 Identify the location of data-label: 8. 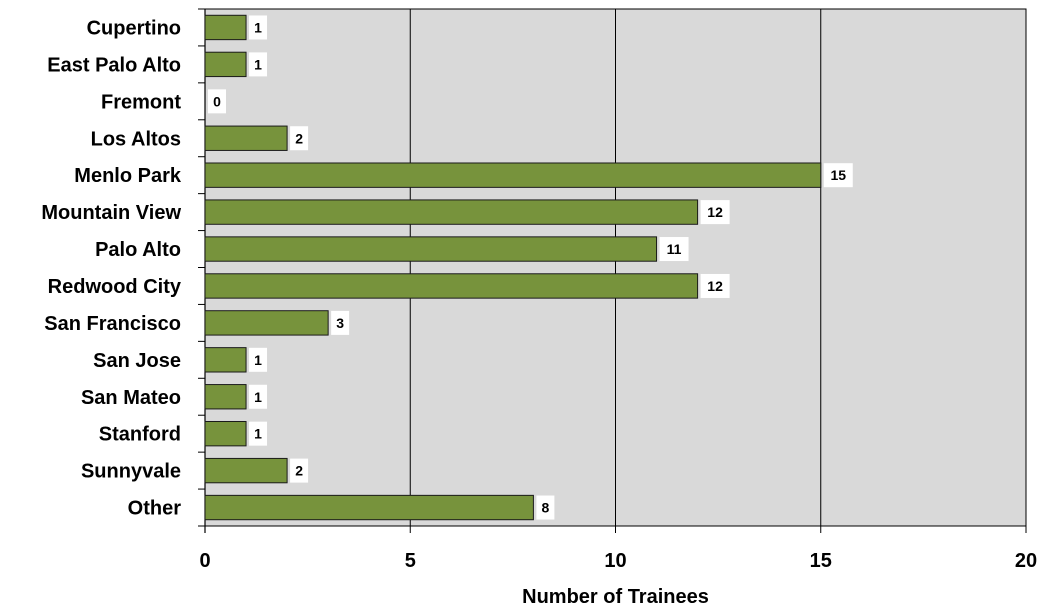
(546, 508).